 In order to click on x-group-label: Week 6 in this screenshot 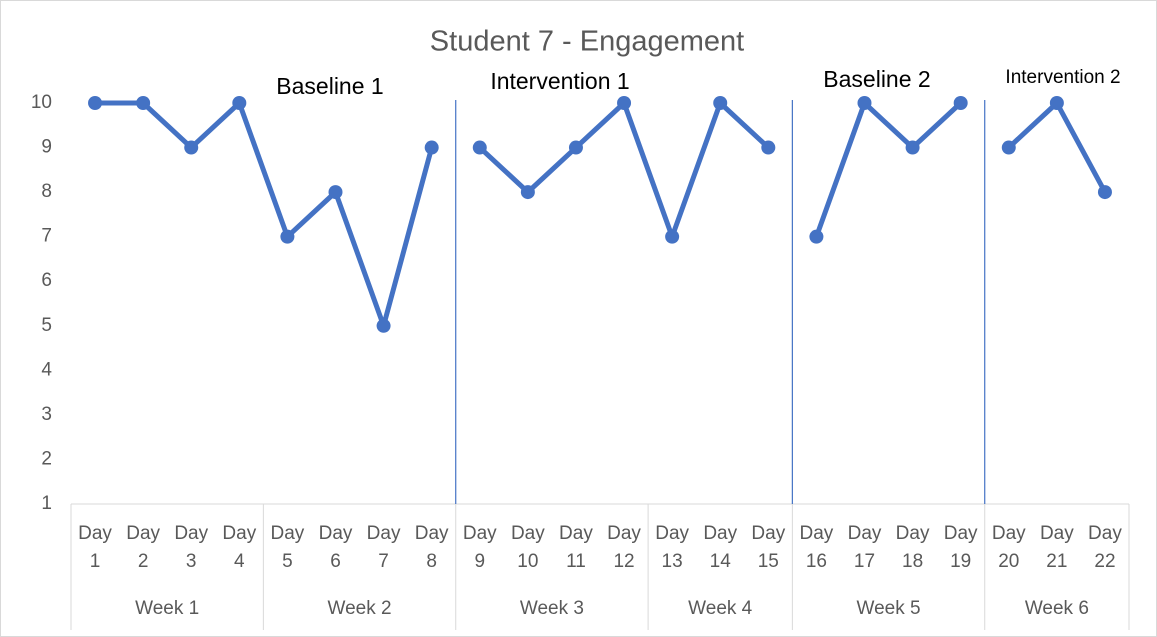, I will do `click(1056, 608)`.